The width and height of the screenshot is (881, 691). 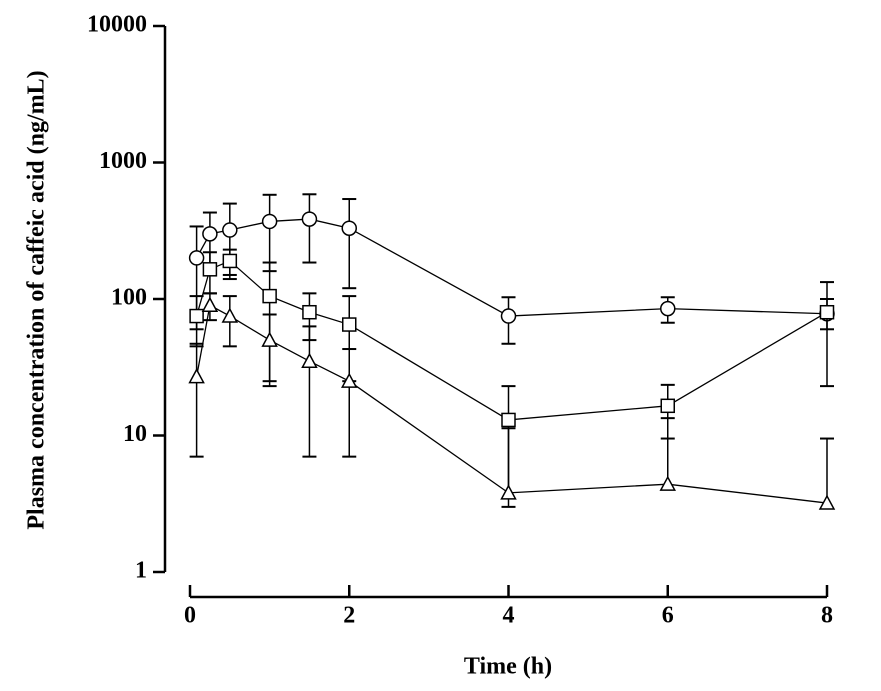 What do you see at coordinates (668, 616) in the screenshot?
I see `x-tick-label: 6` at bounding box center [668, 616].